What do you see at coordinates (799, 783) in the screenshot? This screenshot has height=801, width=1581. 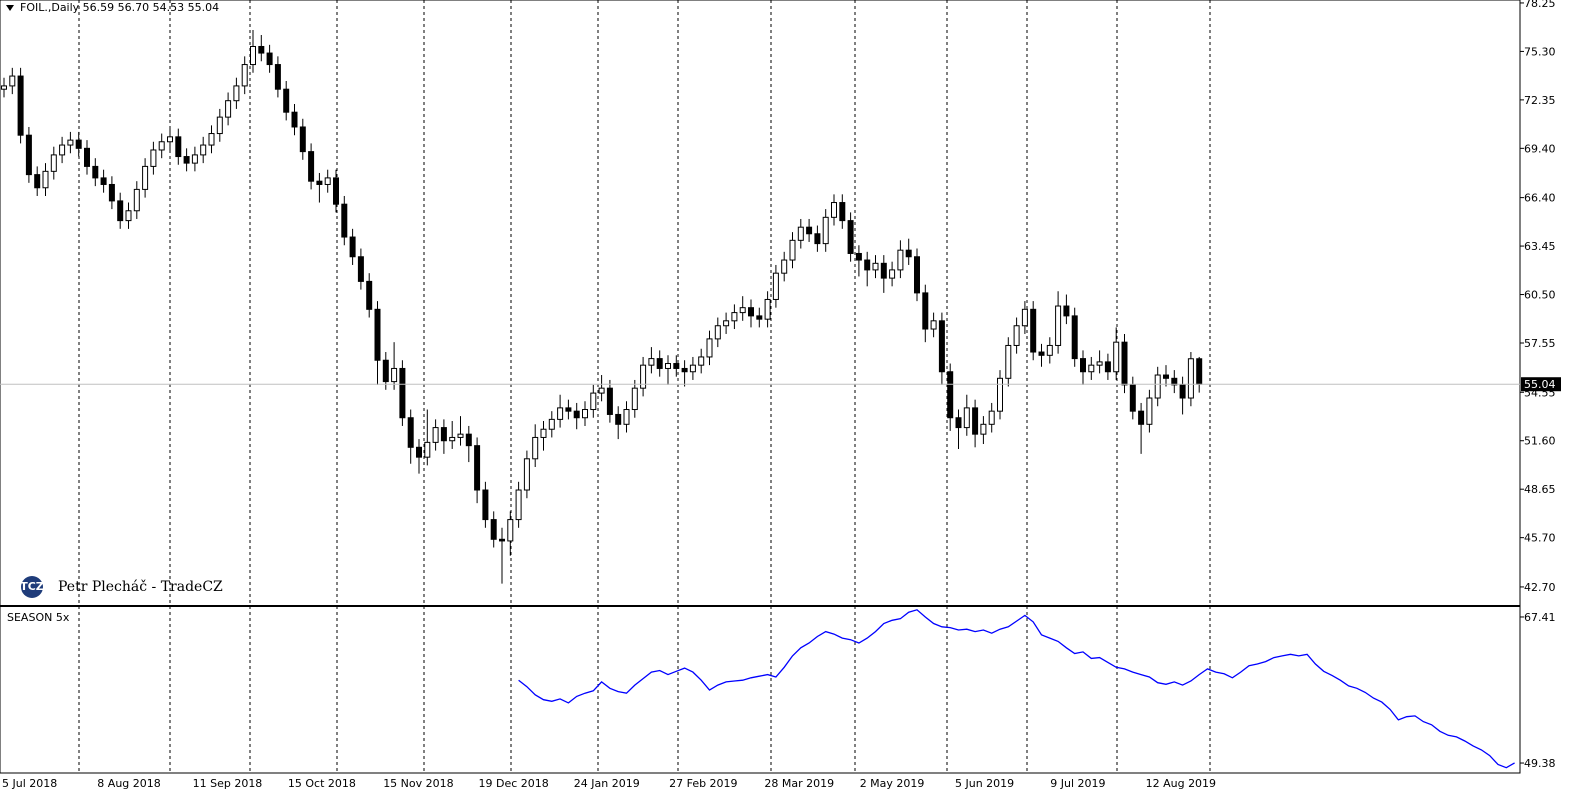 I see `x-tick-label: 28 Mar 2019` at bounding box center [799, 783].